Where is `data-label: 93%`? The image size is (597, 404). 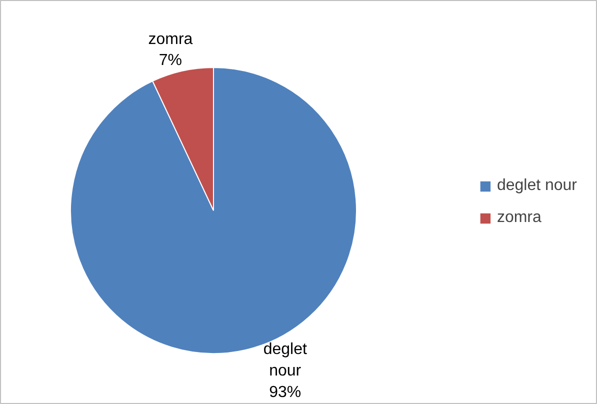 data-label: 93% is located at coordinates (285, 392).